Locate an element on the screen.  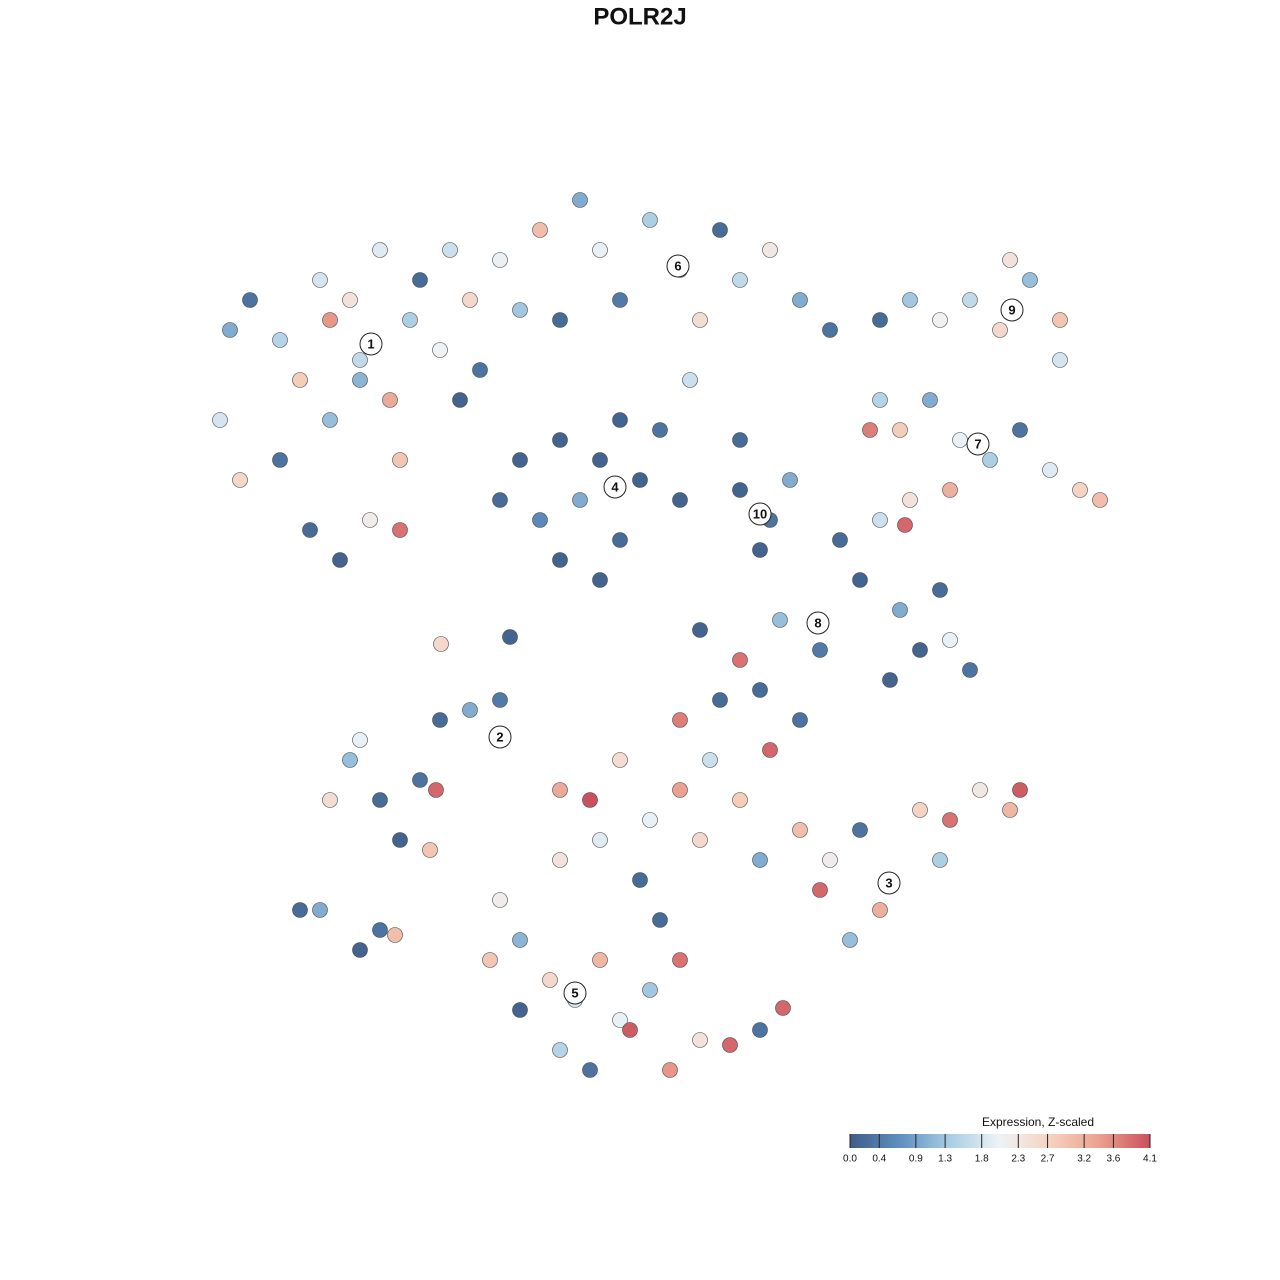
cluster-label: 9 is located at coordinates (1011, 309).